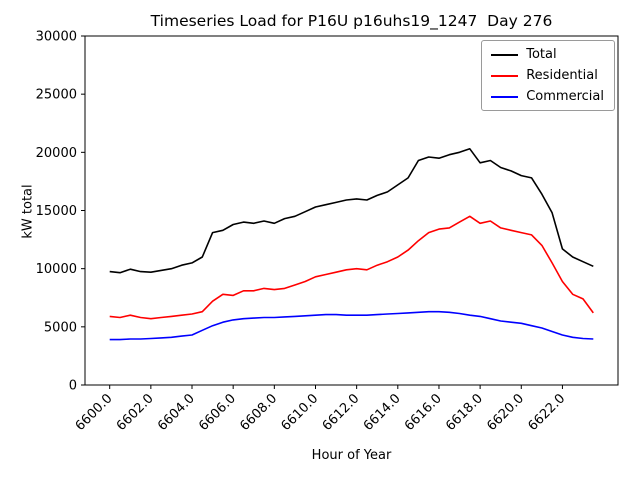 This screenshot has width=640, height=480. Describe the element at coordinates (56, 37) in the screenshot. I see `y-tick-label: 30000` at that location.